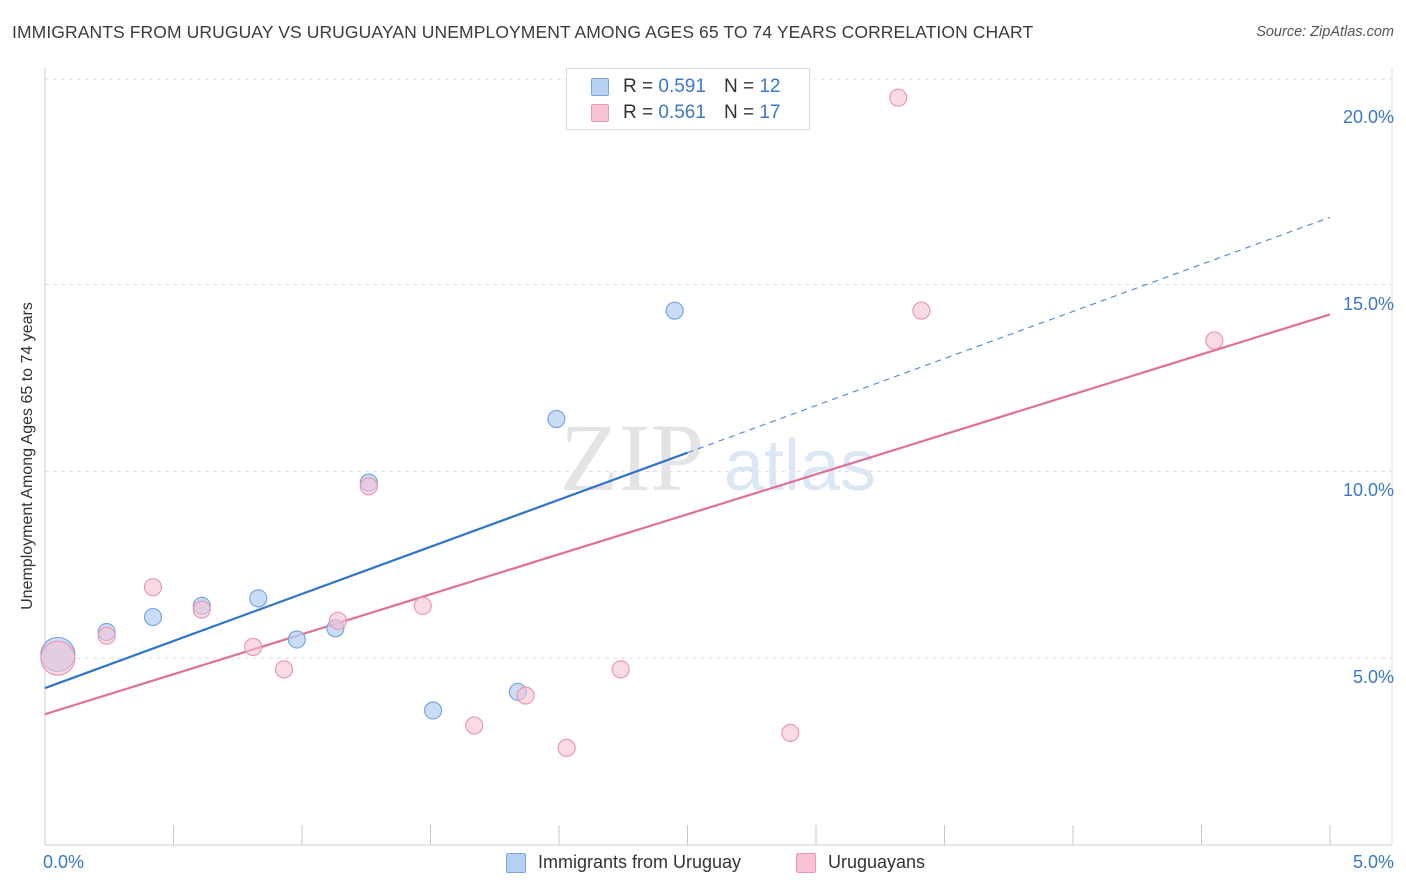  What do you see at coordinates (1368, 116) in the screenshot?
I see `y-tick-label: 20.0%` at bounding box center [1368, 116].